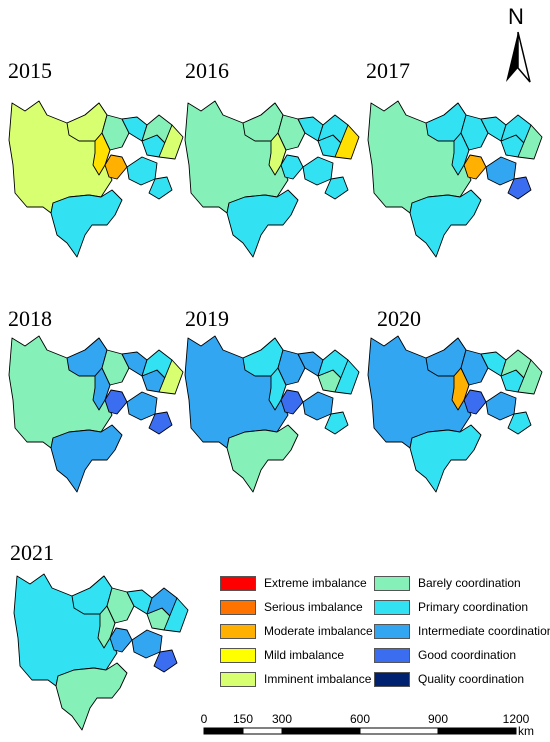  Describe the element at coordinates (469, 583) in the screenshot. I see `legend-label: Barely coordination` at that location.